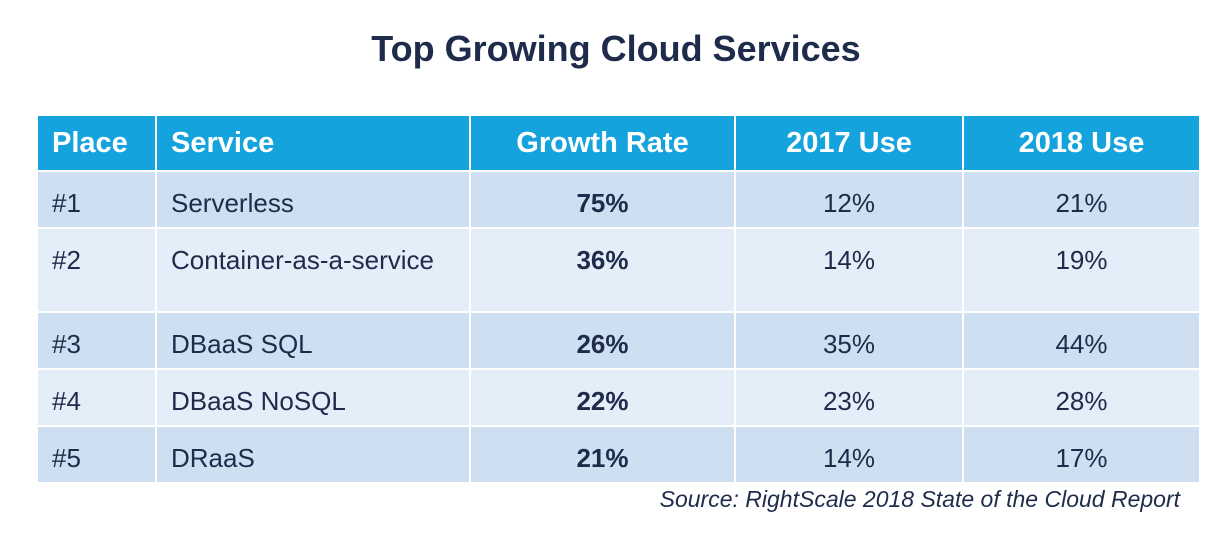 This screenshot has width=1232, height=534. Describe the element at coordinates (849, 143) in the screenshot. I see `header-2017-use: 2017 Use` at that location.